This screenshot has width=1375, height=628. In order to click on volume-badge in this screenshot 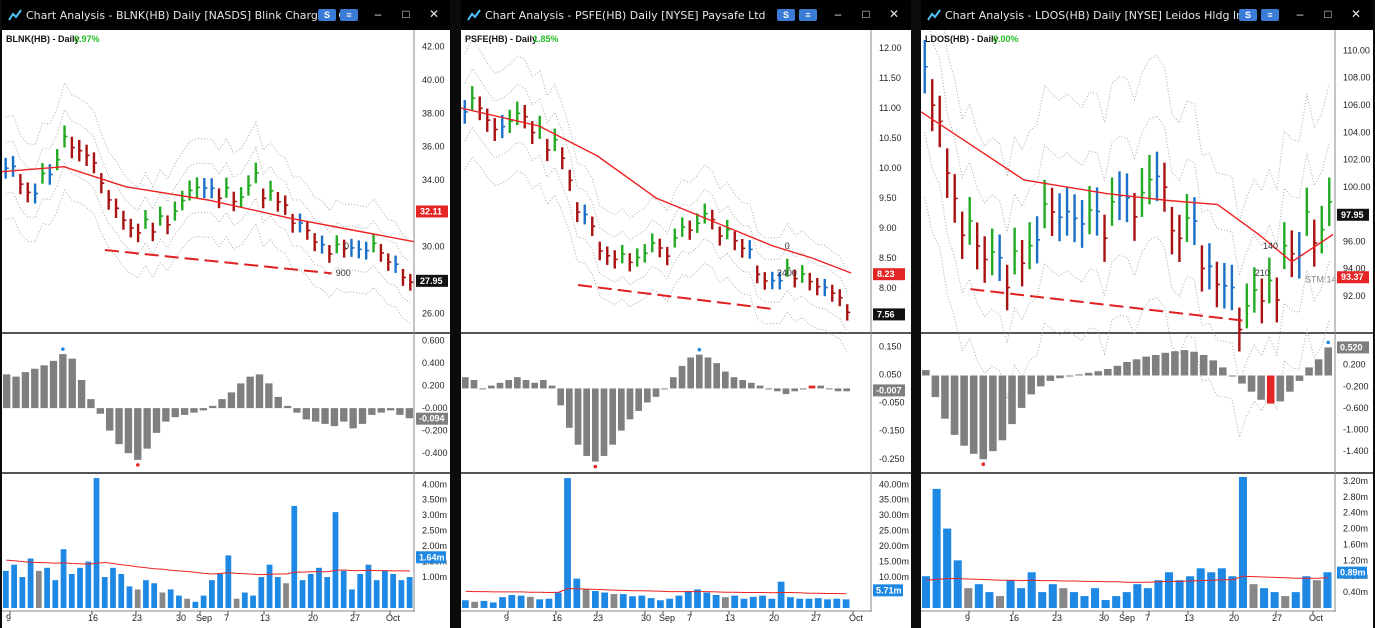, I will do `click(431, 557)`.